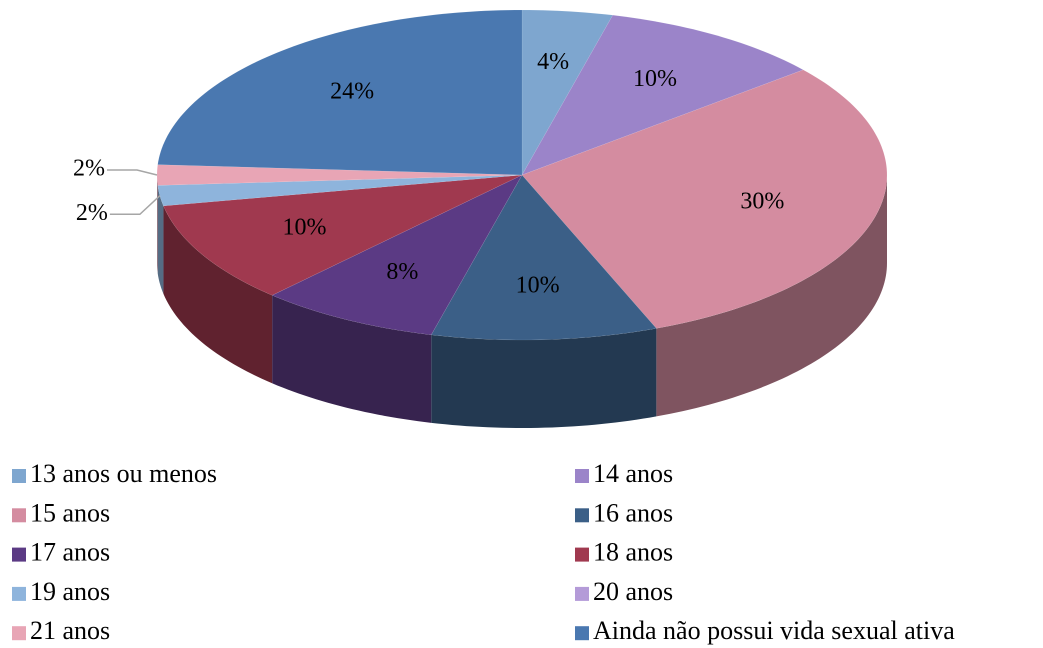 The width and height of the screenshot is (1043, 648). What do you see at coordinates (70, 630) in the screenshot?
I see `legend-label: 21 anos` at bounding box center [70, 630].